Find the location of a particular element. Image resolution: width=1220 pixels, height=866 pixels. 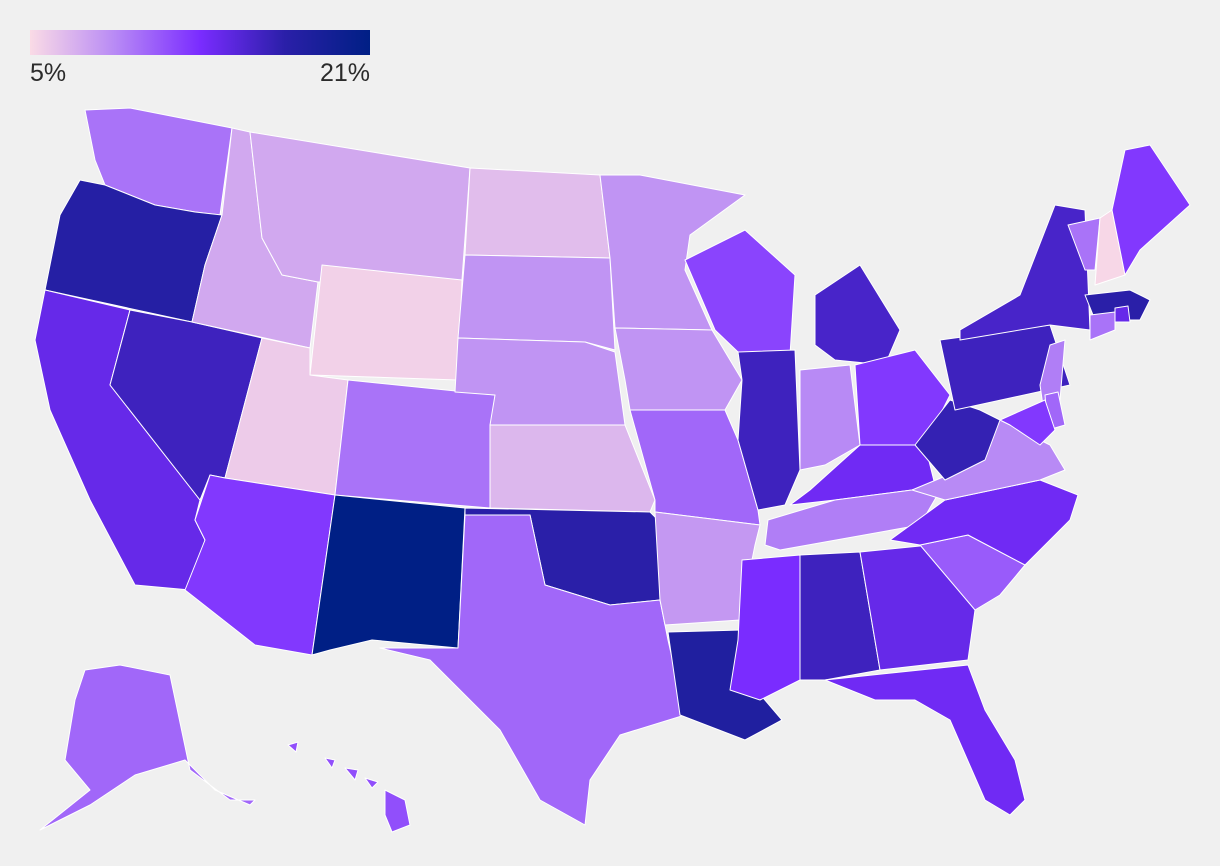

legend-max-label: 21% is located at coordinates (344, 73).